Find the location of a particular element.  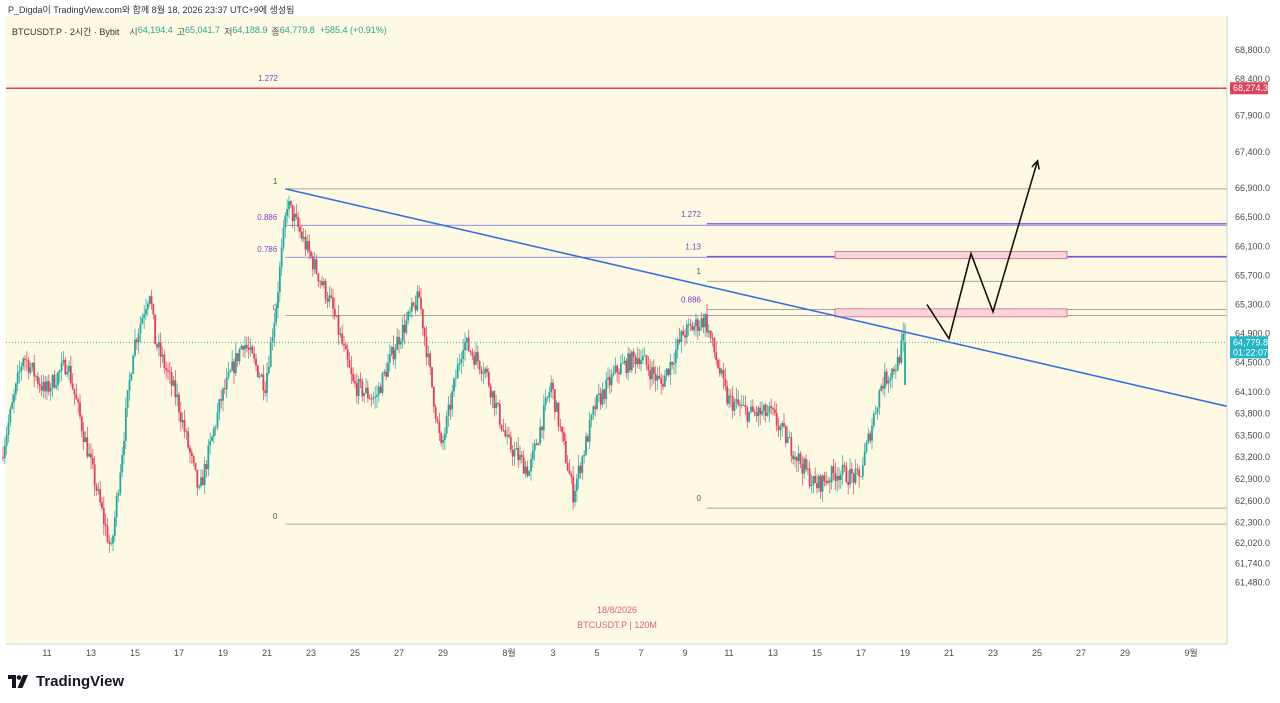

price-tick-label: 64,900.0 is located at coordinates (1252, 334).